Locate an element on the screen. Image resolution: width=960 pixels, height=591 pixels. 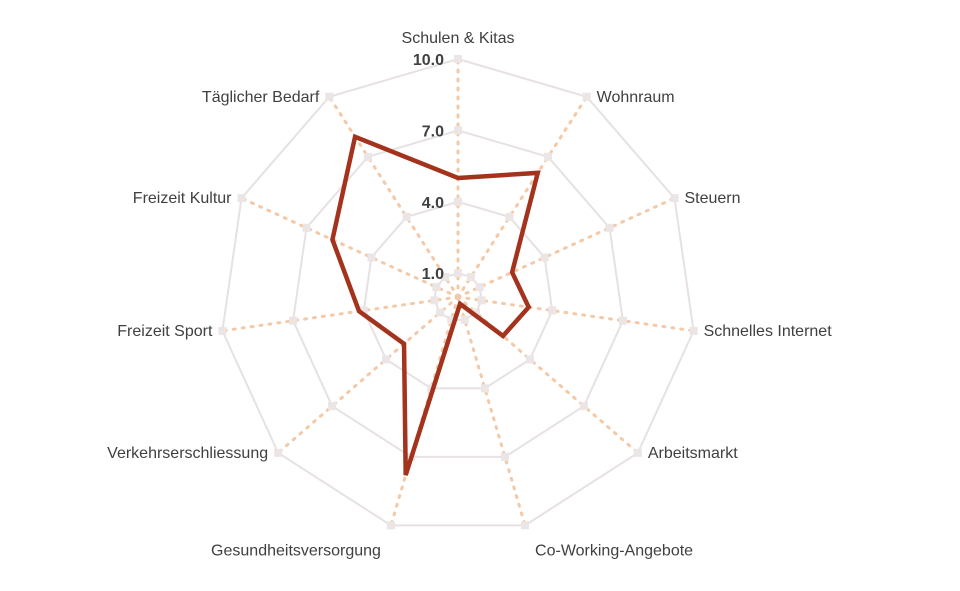
category-label: Schnelles Internet is located at coordinates (768, 331).